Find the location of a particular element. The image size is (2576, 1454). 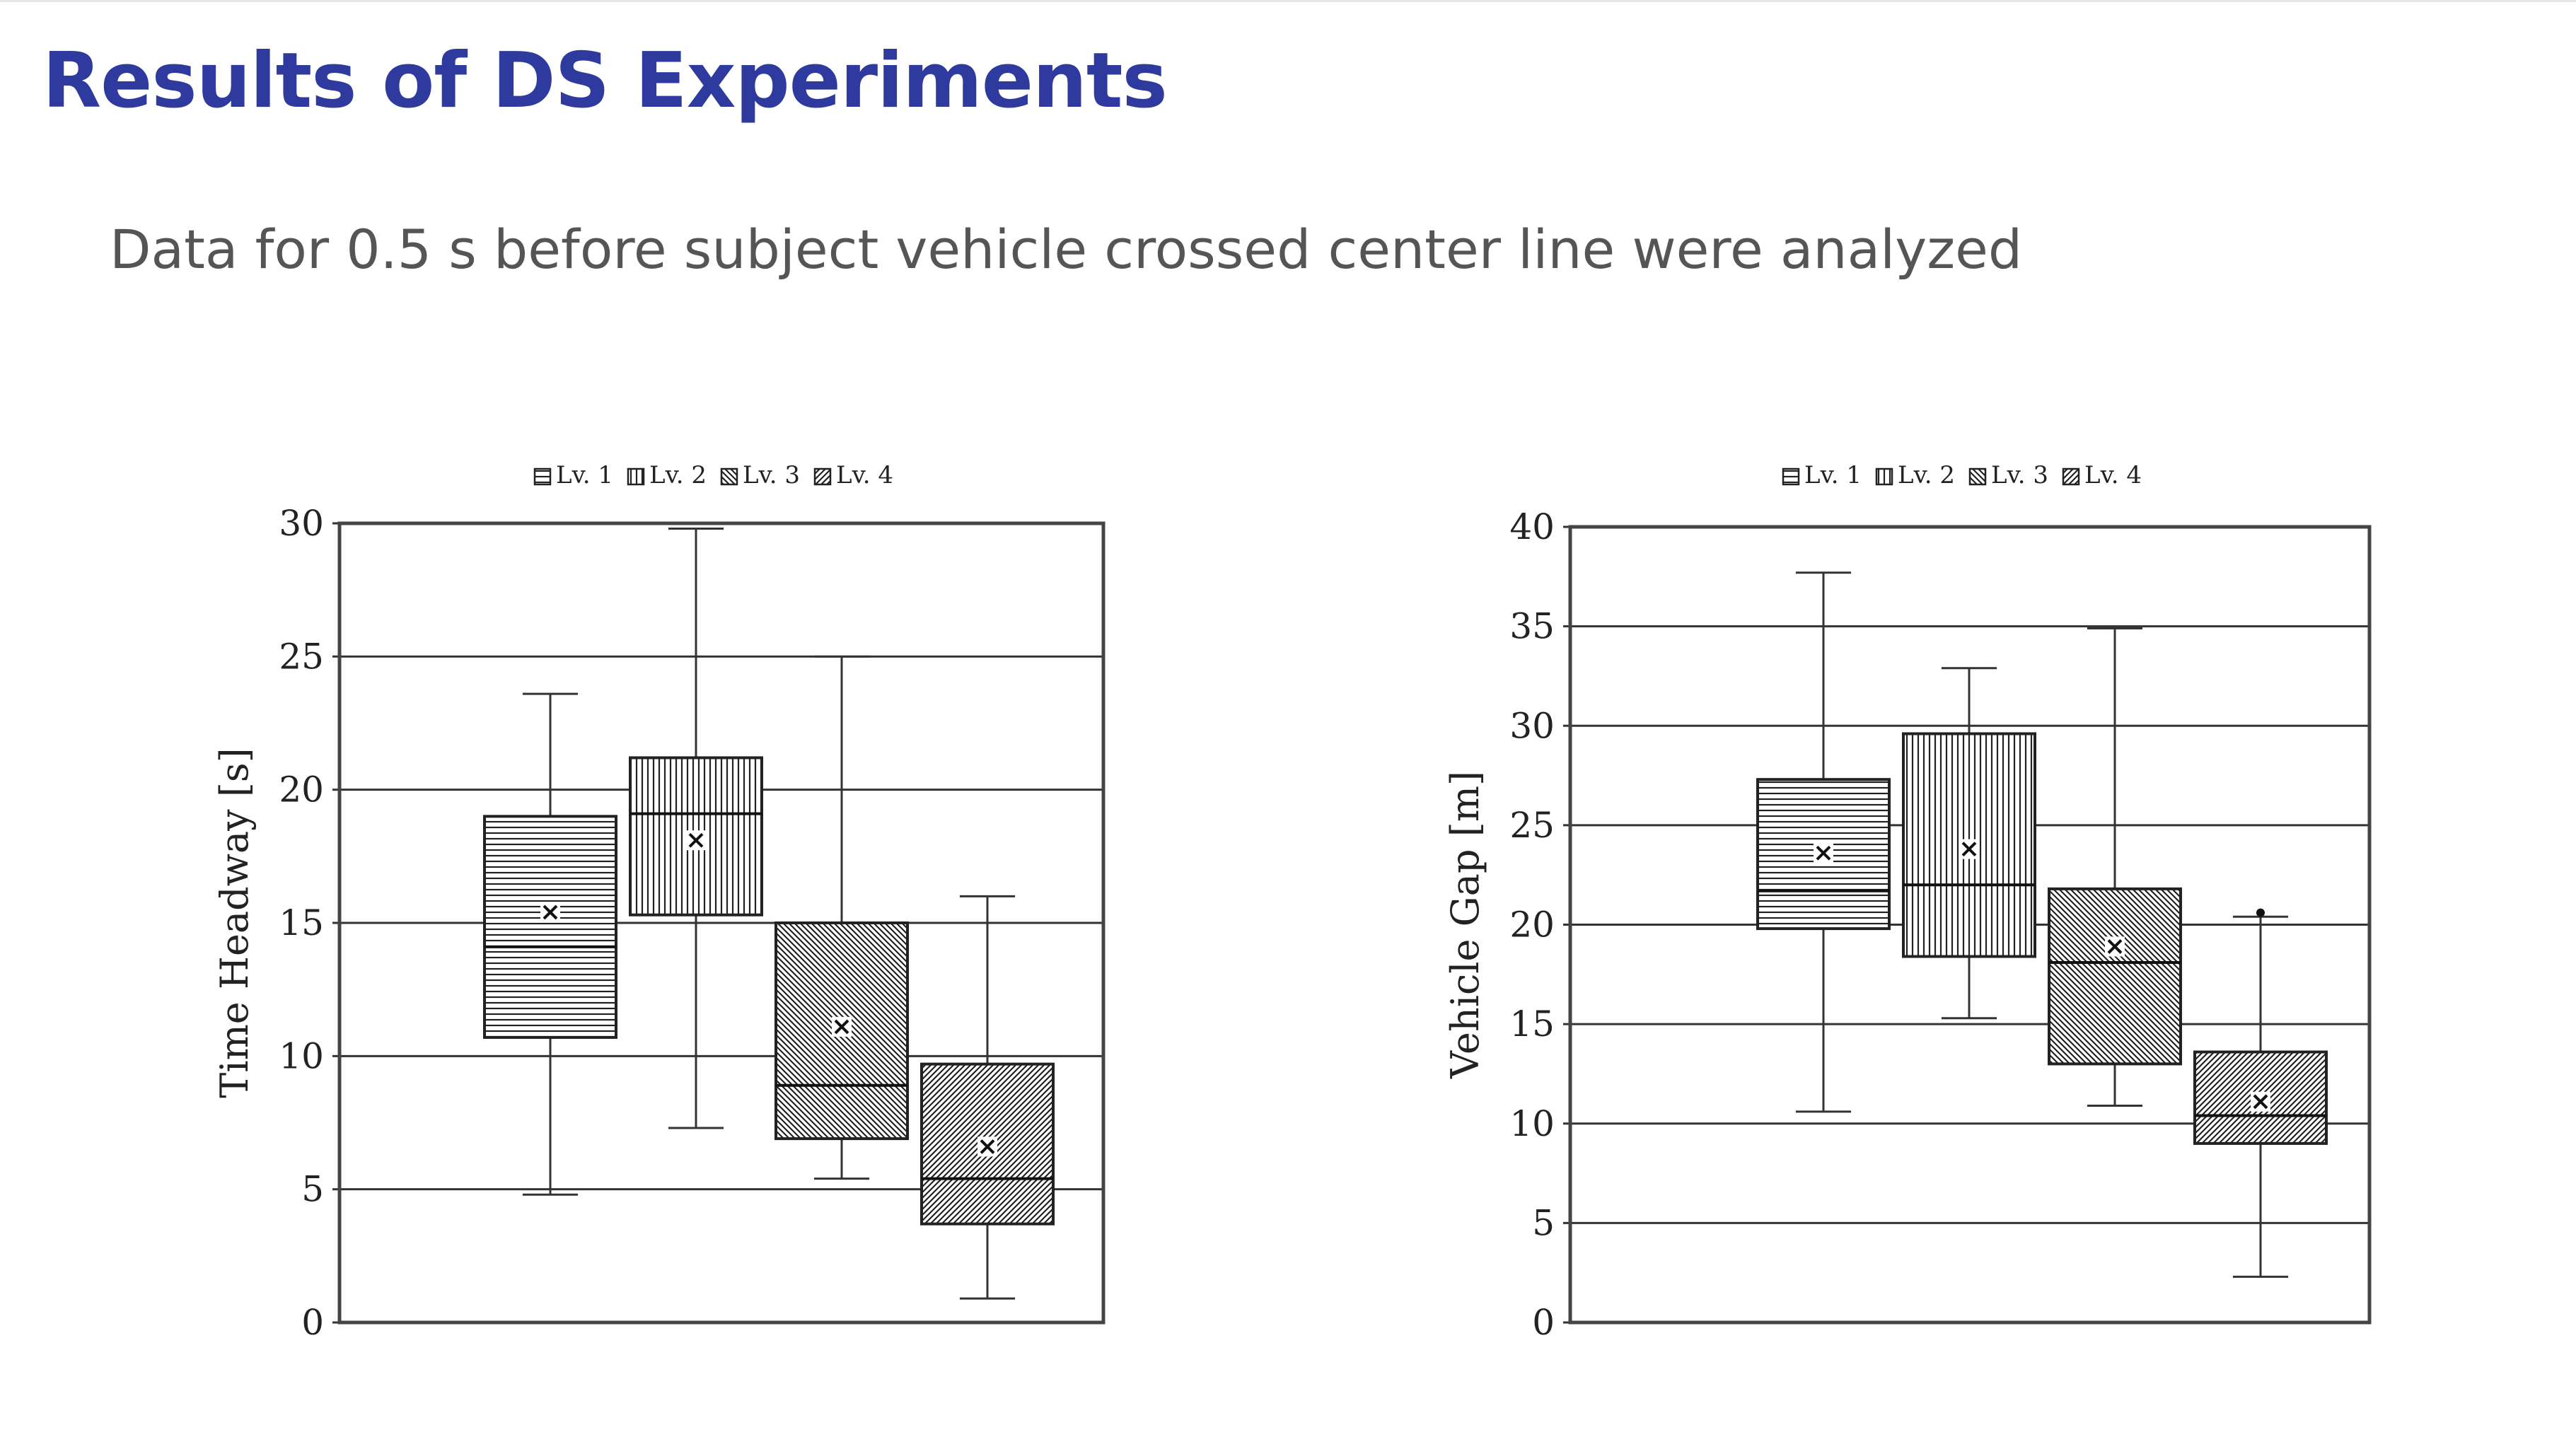

y-axis-label: Time Headway [s] is located at coordinates (234, 923).